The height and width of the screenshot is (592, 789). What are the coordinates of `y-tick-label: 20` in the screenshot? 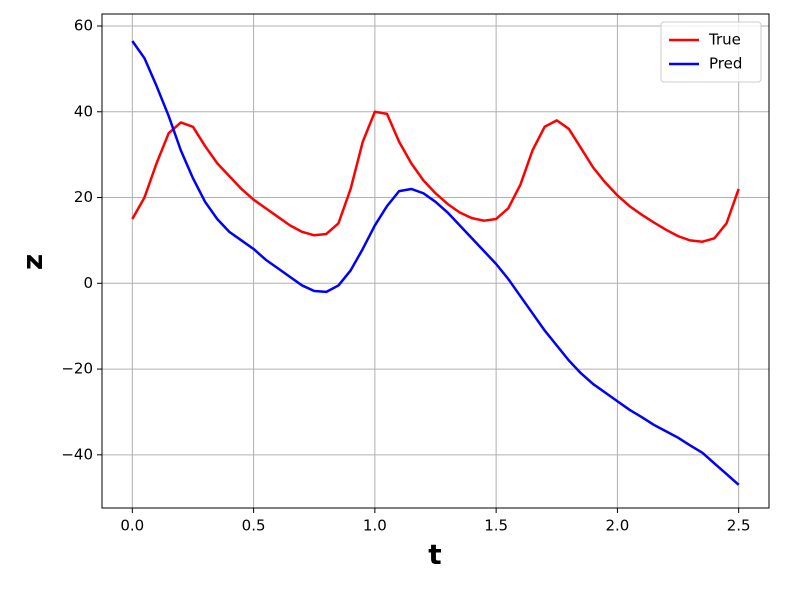 It's located at (83, 197).